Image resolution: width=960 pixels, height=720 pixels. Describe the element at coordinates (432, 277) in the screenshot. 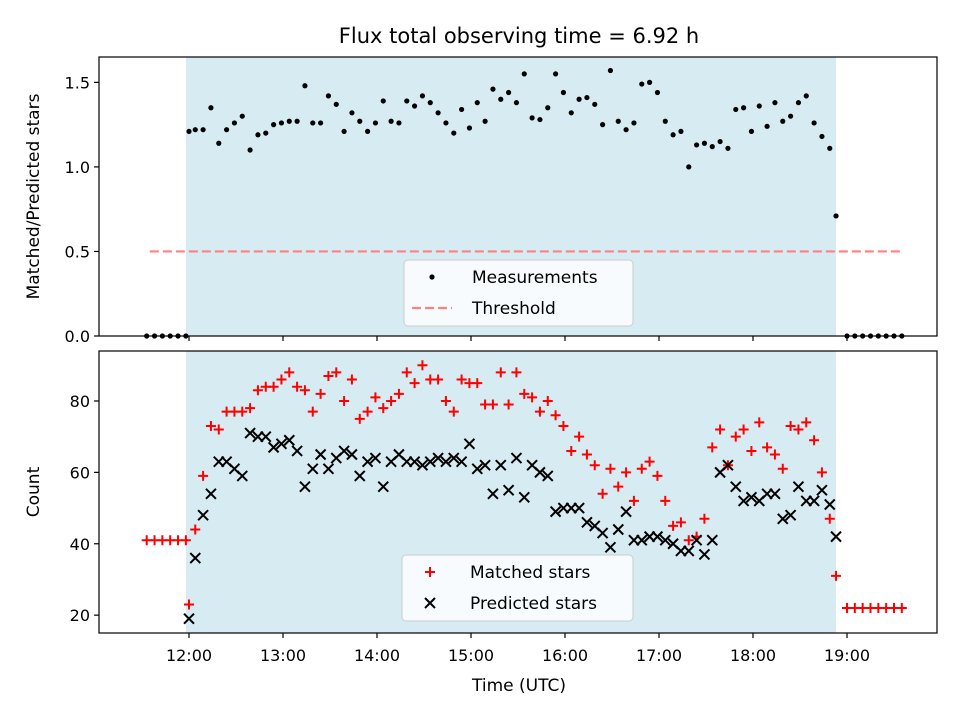

I see `legend-key-measurements` at that location.